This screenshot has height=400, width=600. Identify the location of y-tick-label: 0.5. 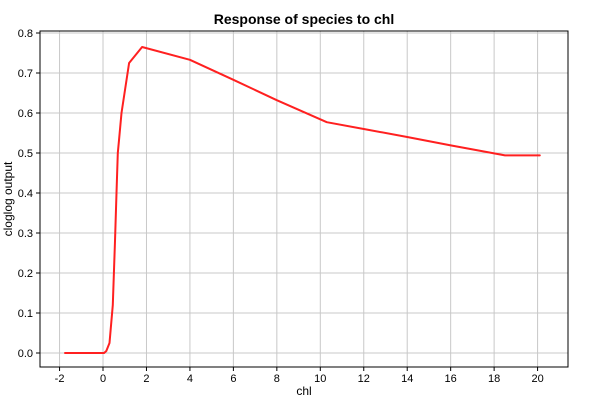
(25, 154).